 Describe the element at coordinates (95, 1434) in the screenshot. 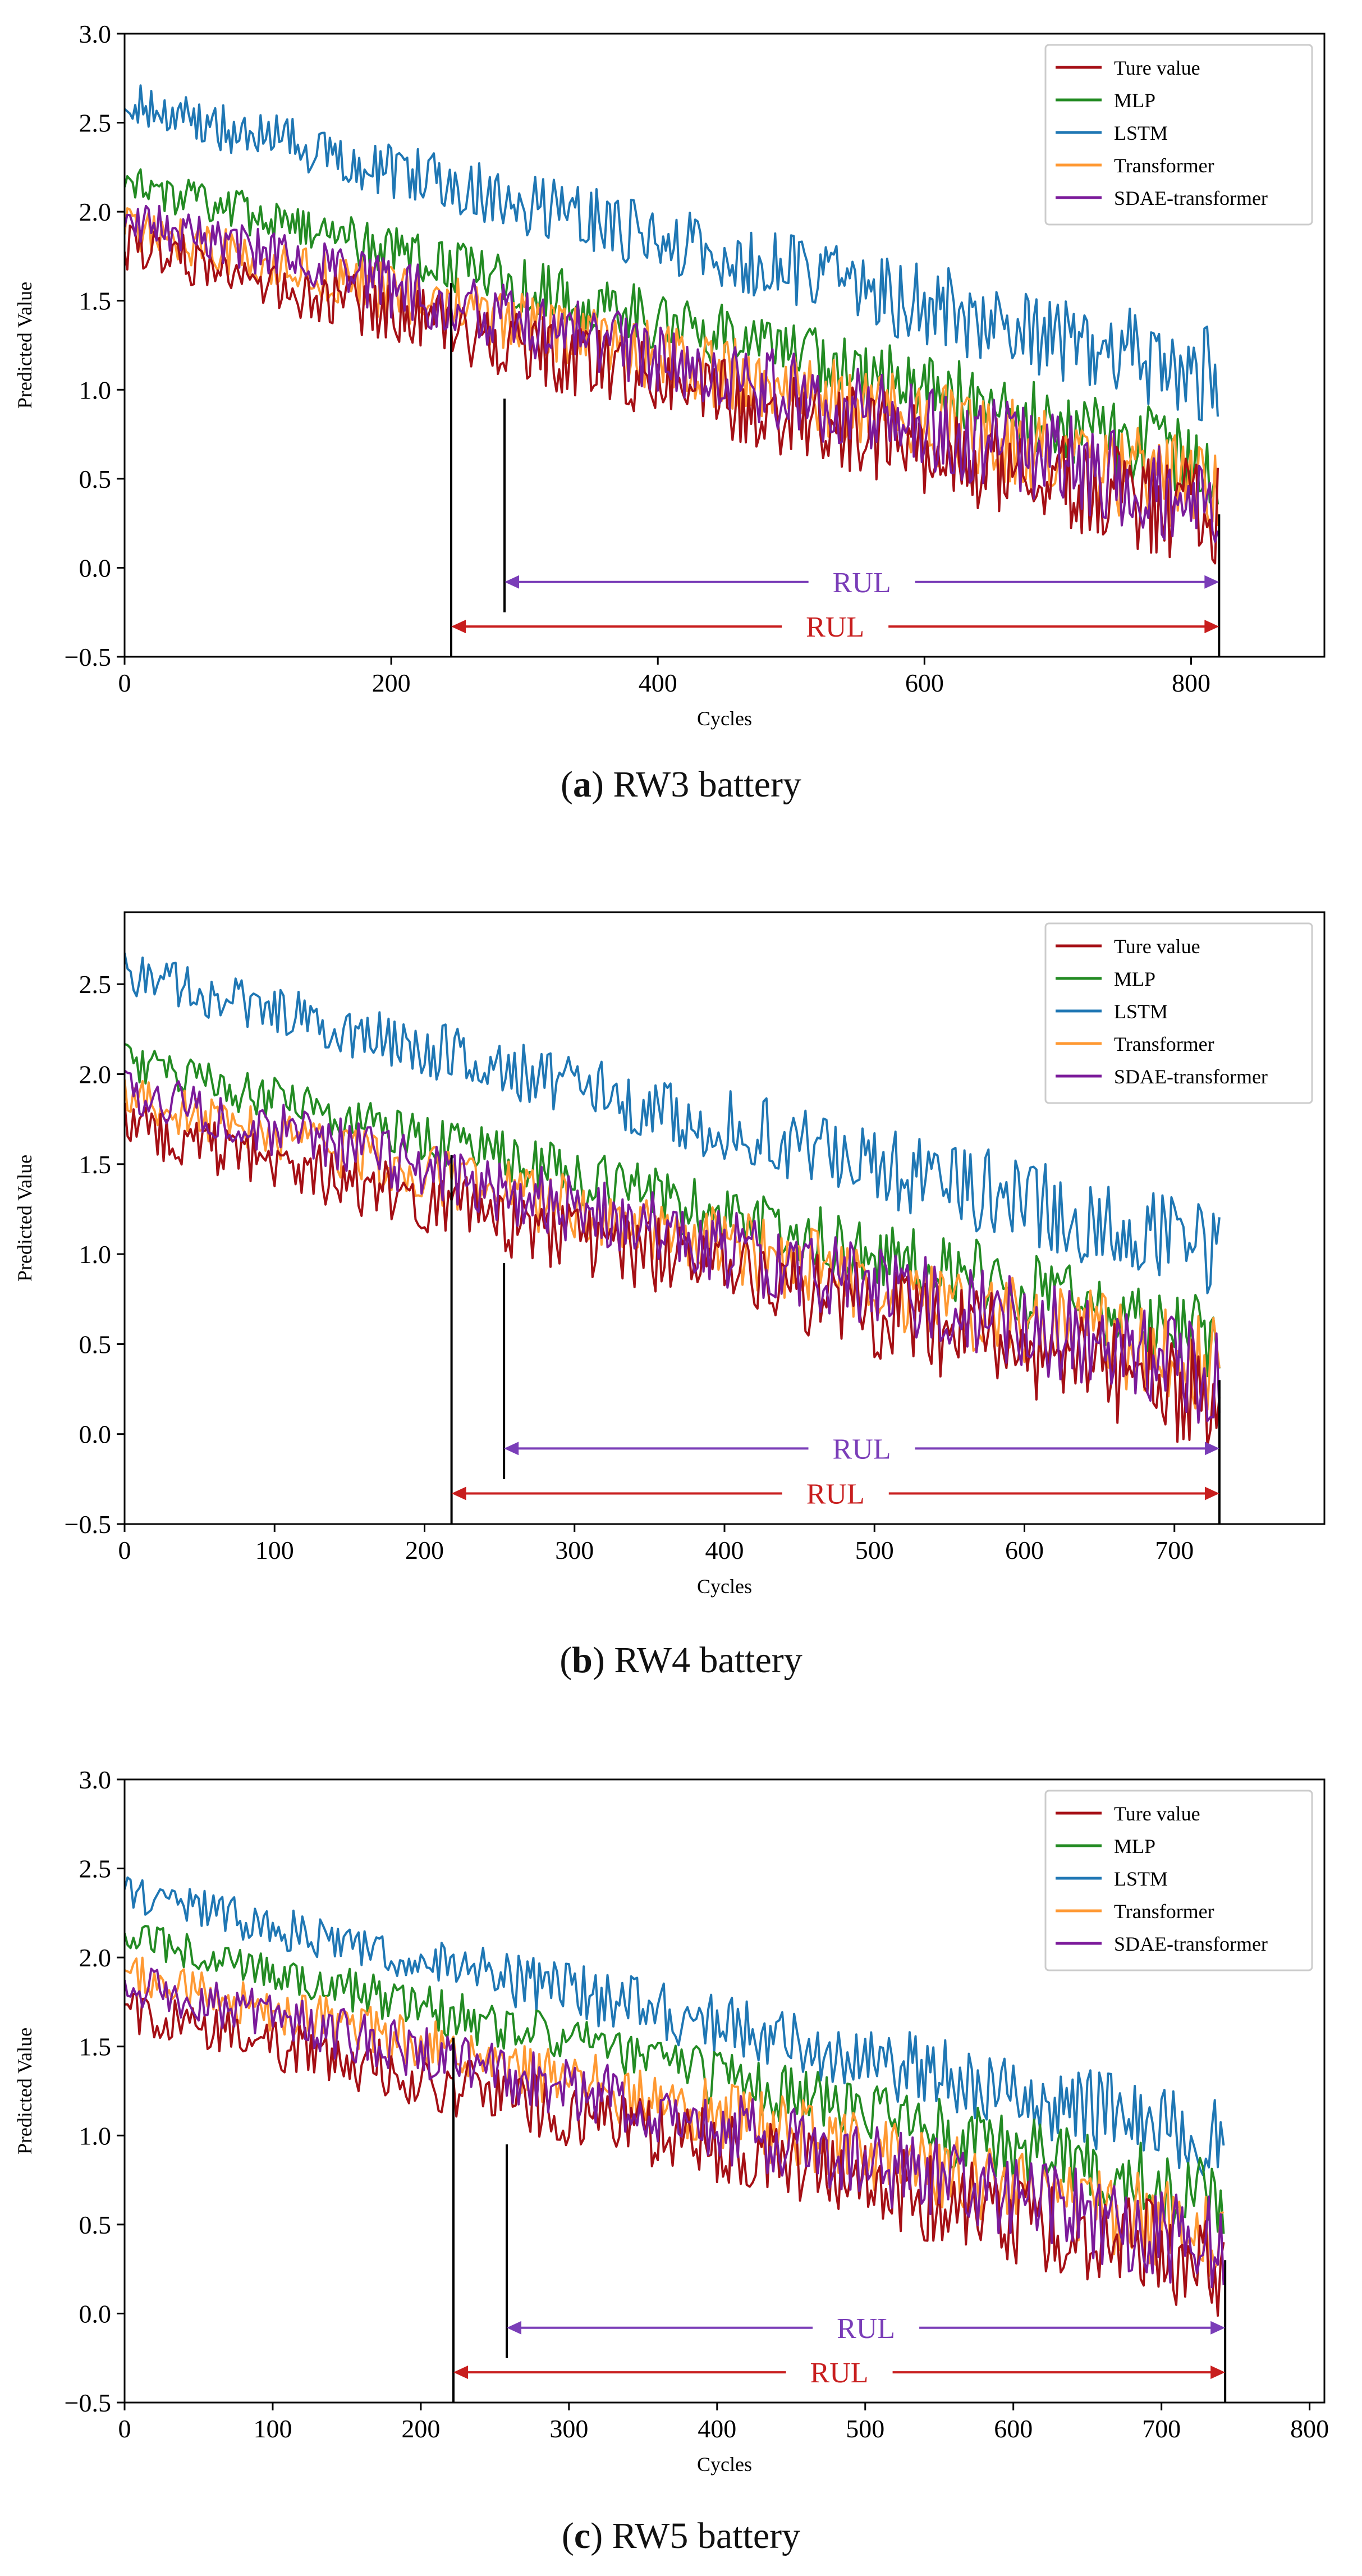

I see `y-tick-label: 0.0` at that location.